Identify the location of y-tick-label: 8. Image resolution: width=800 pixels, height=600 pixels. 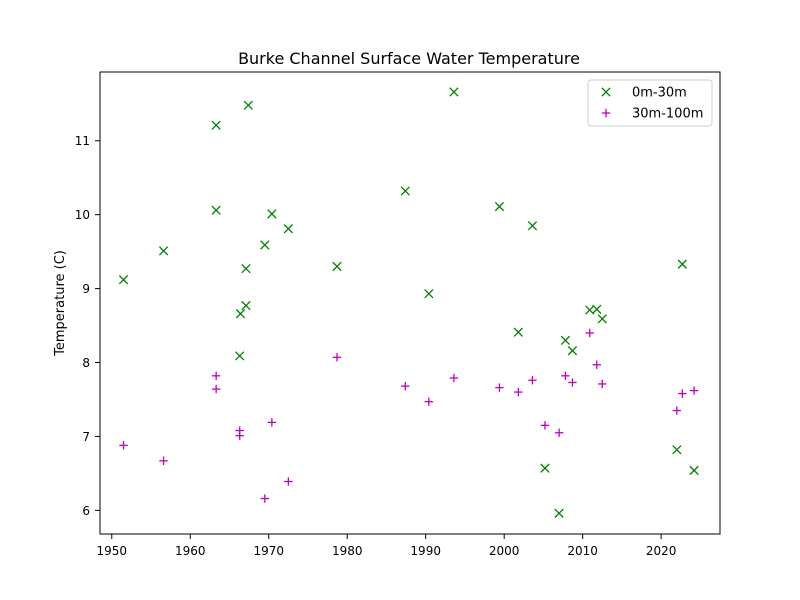
(86, 363).